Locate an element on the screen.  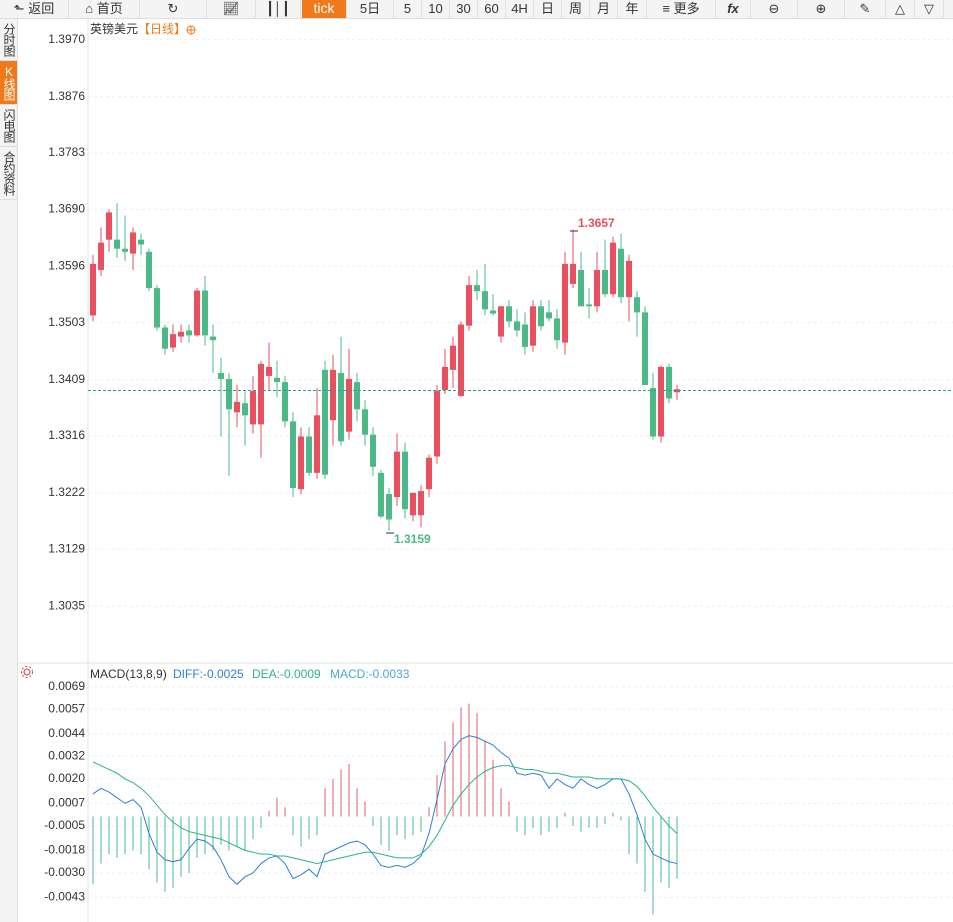
period-button: 周 is located at coordinates (576, 9).